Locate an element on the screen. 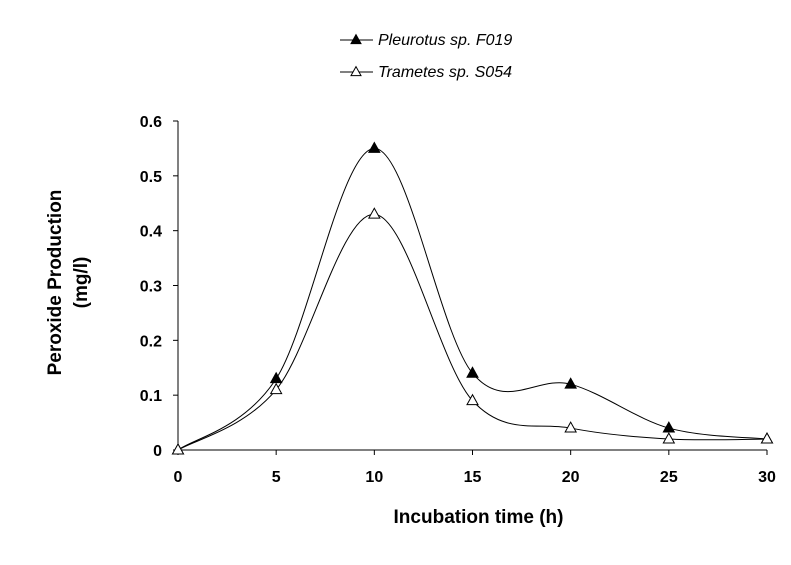 This screenshot has width=791, height=565. y-tick-label: 0.3 is located at coordinates (151, 287).